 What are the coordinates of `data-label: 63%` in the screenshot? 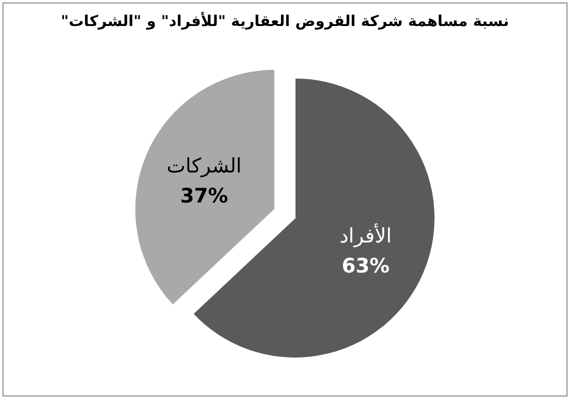 It's located at (366, 266).